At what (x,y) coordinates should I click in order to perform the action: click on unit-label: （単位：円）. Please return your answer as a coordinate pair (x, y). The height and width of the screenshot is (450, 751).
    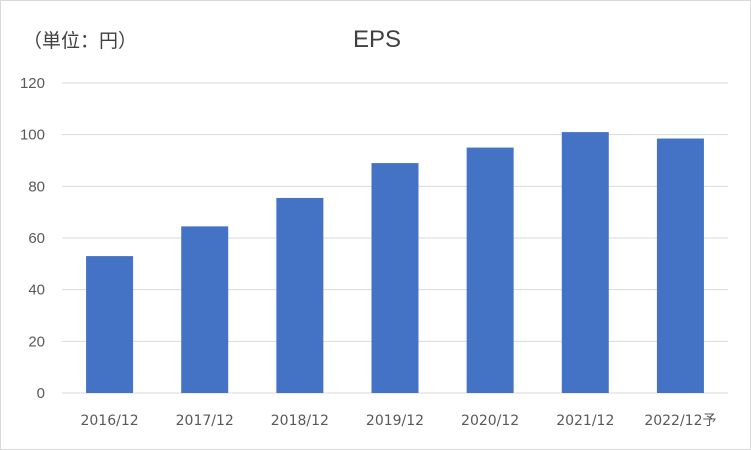
    Looking at the image, I should click on (80, 41).